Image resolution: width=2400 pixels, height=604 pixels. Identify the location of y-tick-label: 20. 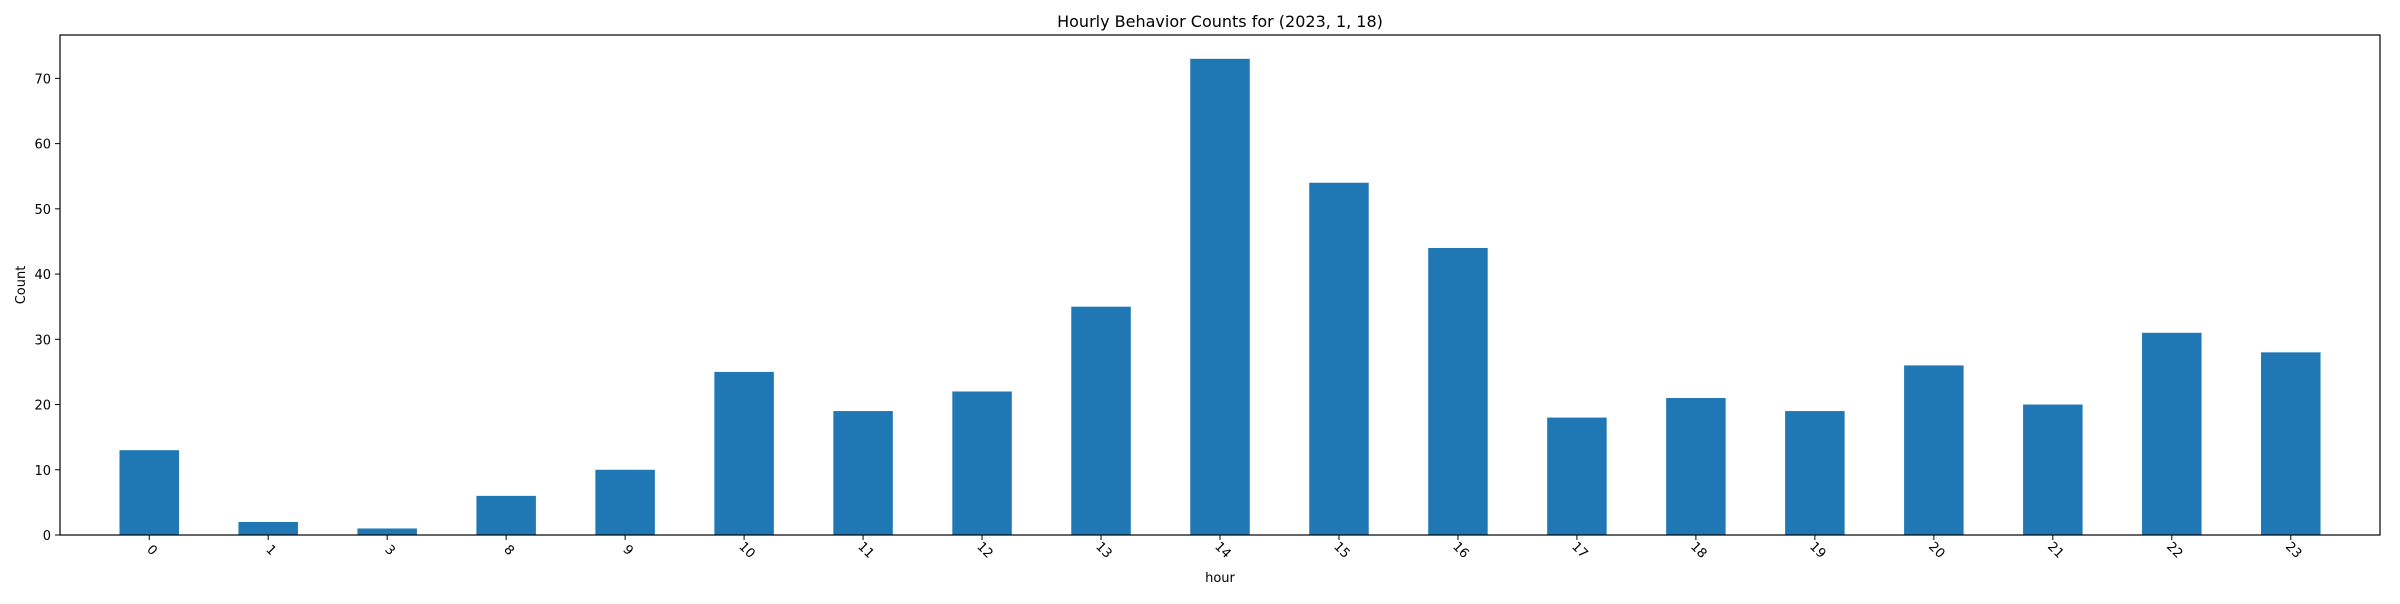
(42, 406).